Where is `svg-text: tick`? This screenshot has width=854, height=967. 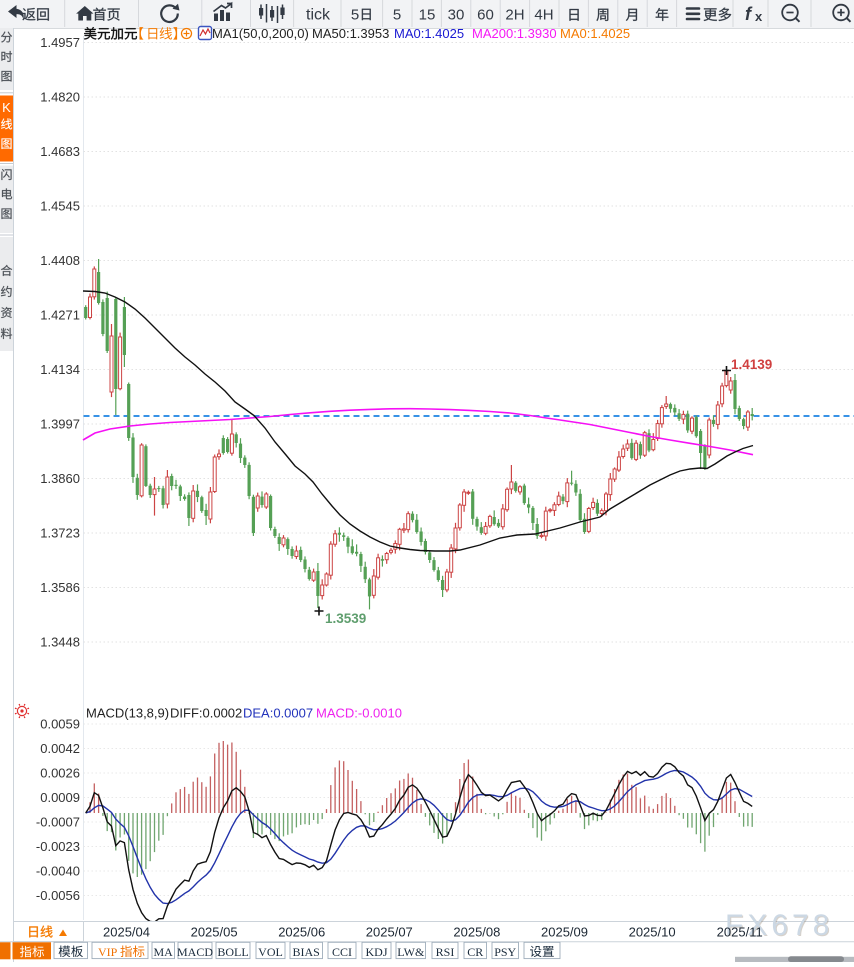
svg-text: tick is located at coordinates (318, 15).